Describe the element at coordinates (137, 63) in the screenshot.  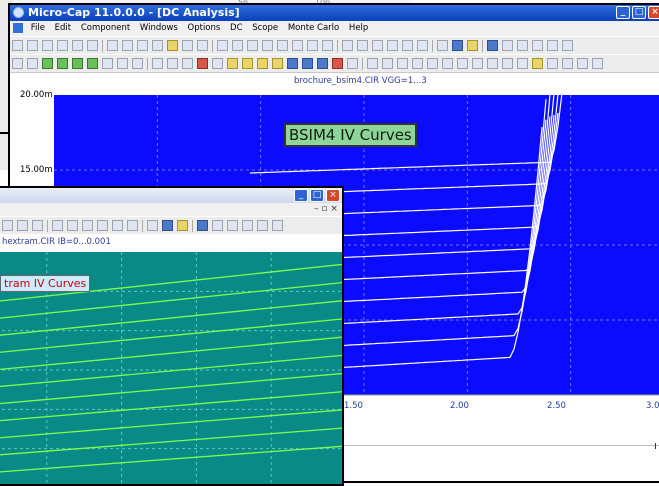
I see `info-icon` at that location.